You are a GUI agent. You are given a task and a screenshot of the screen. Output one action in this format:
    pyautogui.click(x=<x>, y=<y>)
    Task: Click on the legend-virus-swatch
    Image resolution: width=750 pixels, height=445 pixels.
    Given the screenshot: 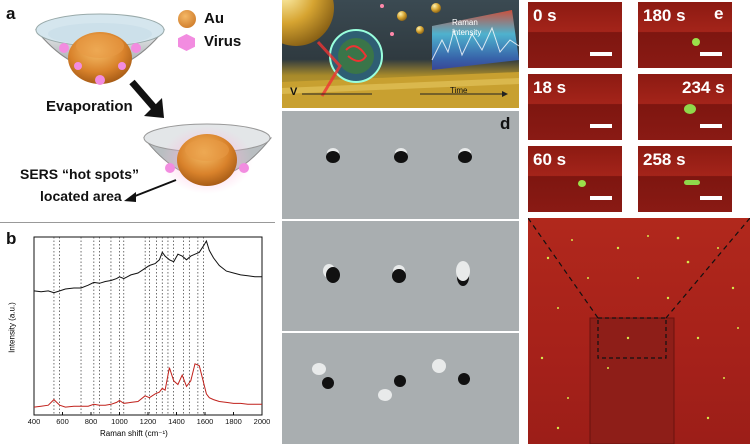 What is the action you would take?
    pyautogui.click(x=186, y=42)
    